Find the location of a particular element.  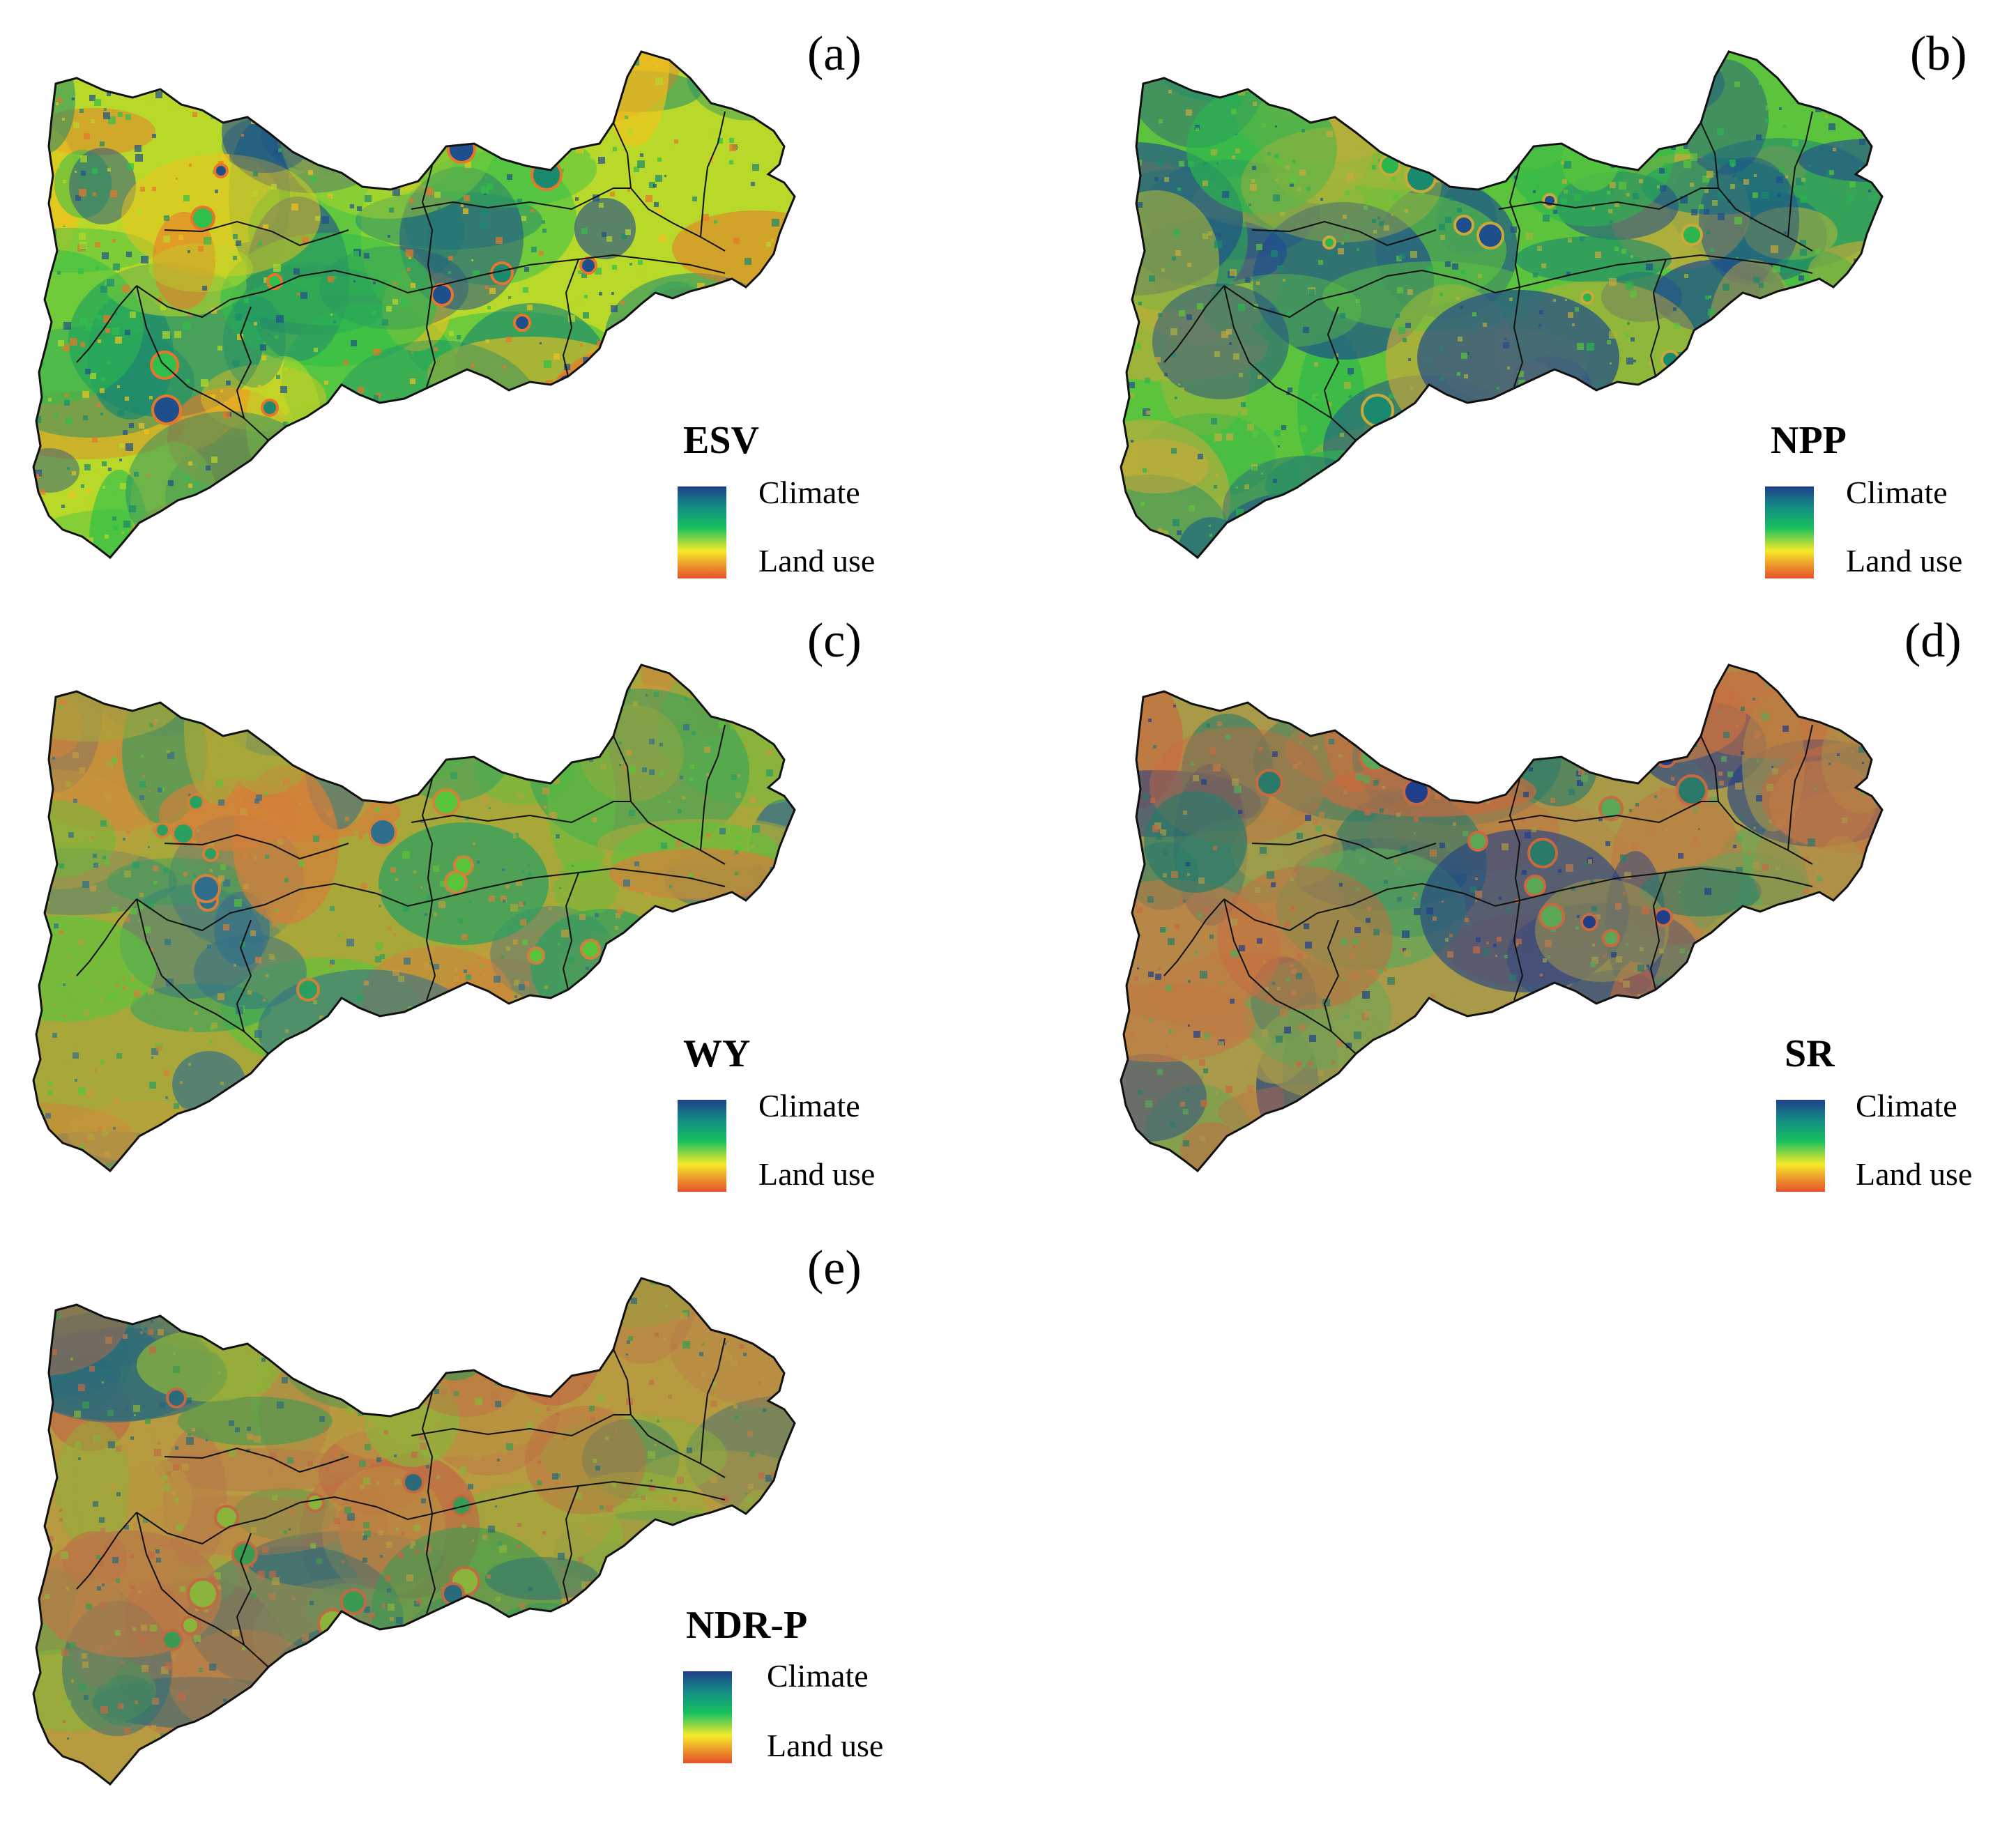

legend-title: WY is located at coordinates (717, 1054).